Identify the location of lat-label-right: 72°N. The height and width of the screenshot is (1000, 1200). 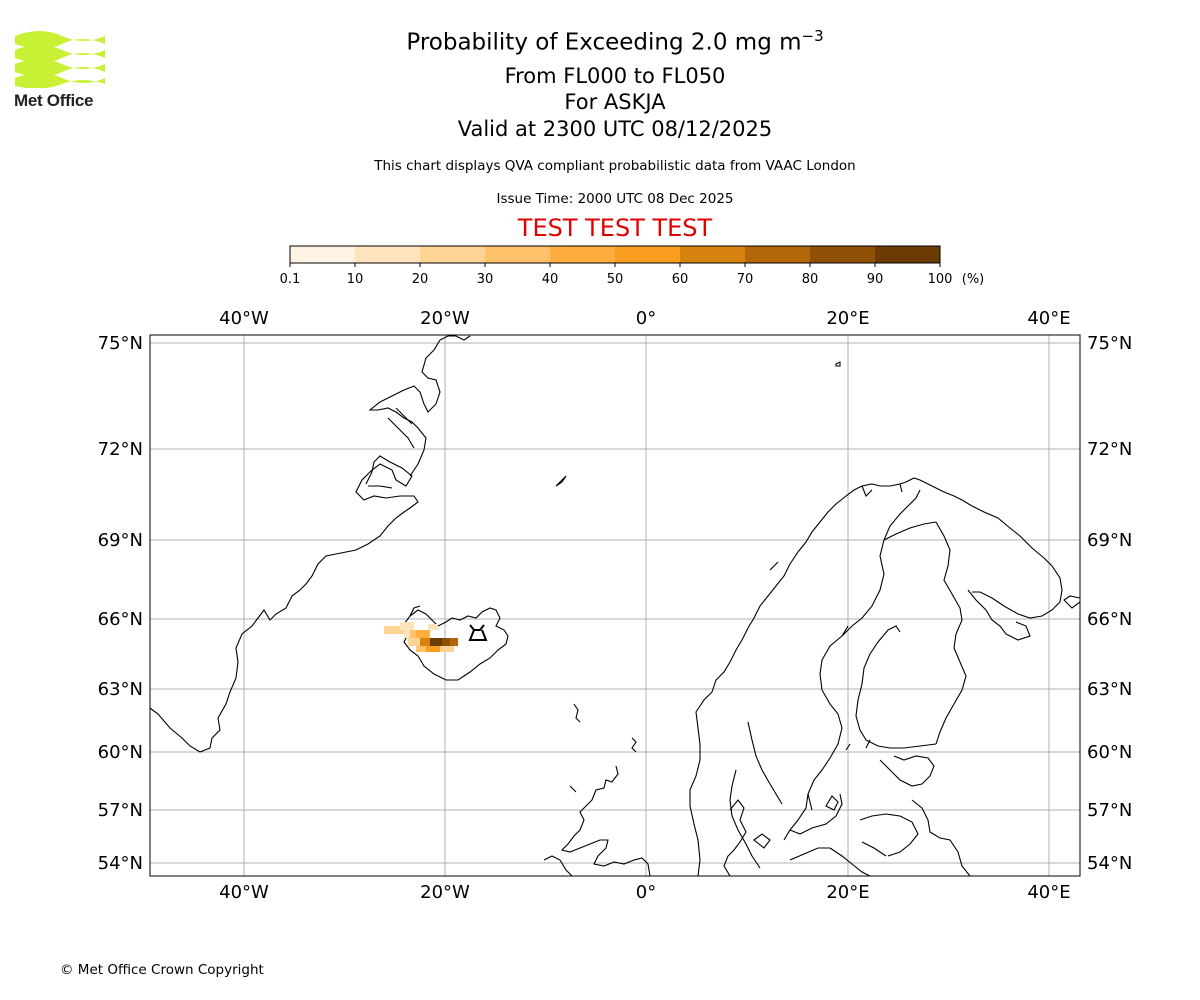
(1109, 449).